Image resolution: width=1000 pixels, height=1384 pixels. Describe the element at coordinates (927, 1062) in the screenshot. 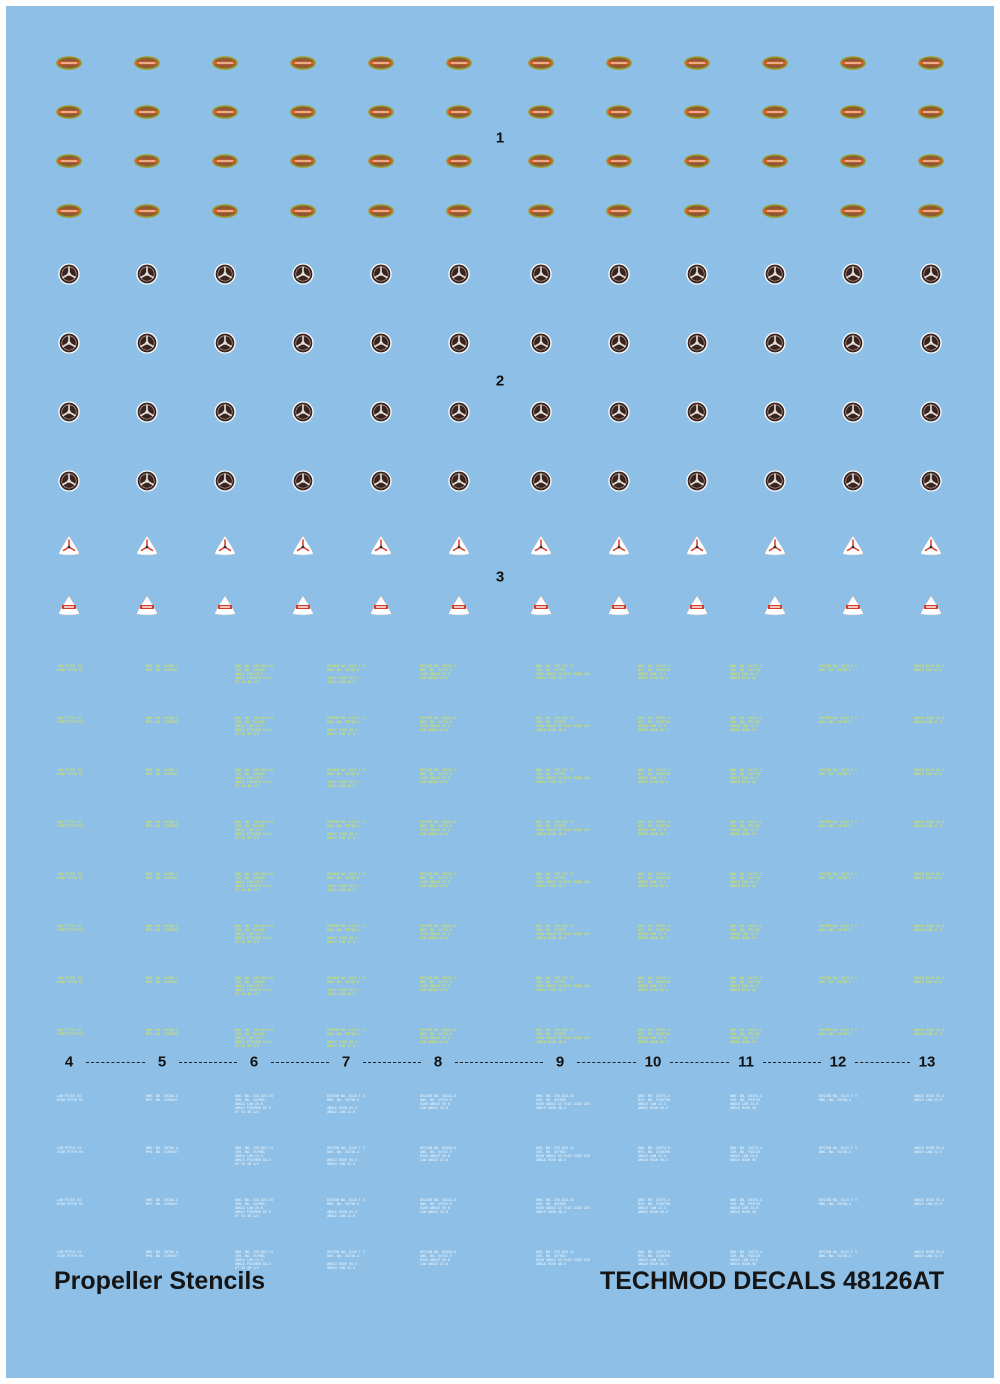

I see `stencil-number: 13` at that location.